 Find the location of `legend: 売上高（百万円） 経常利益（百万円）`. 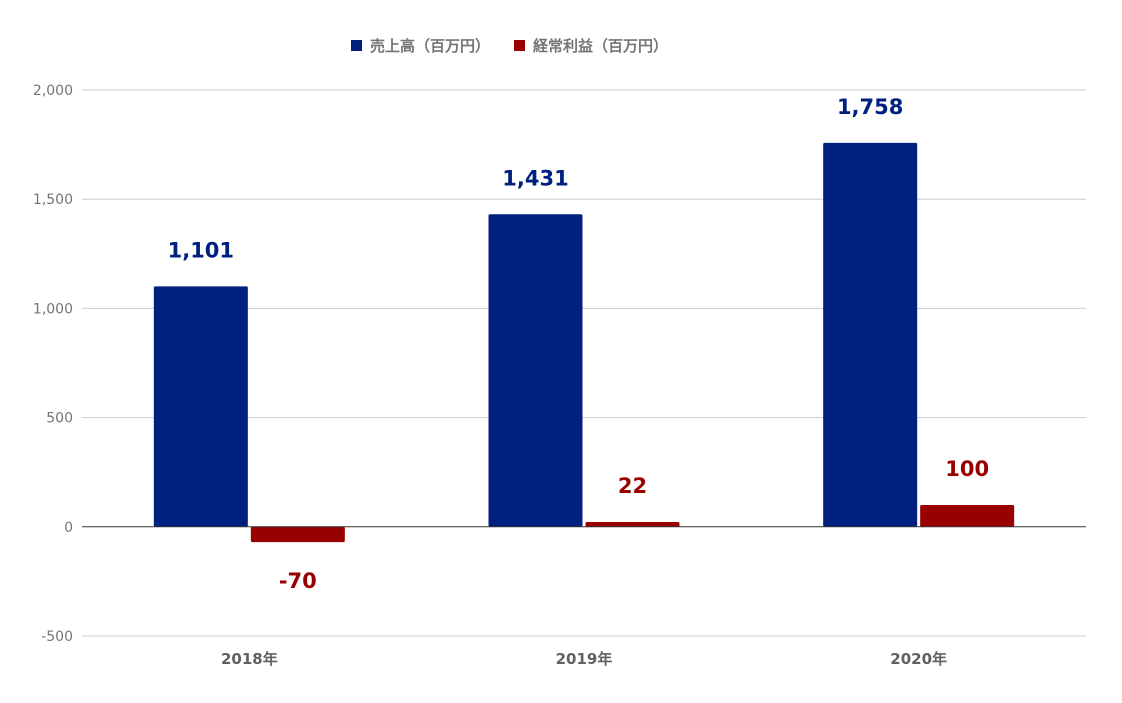

legend: 売上高（百万円） 経常利益（百万円） is located at coordinates (509, 46).